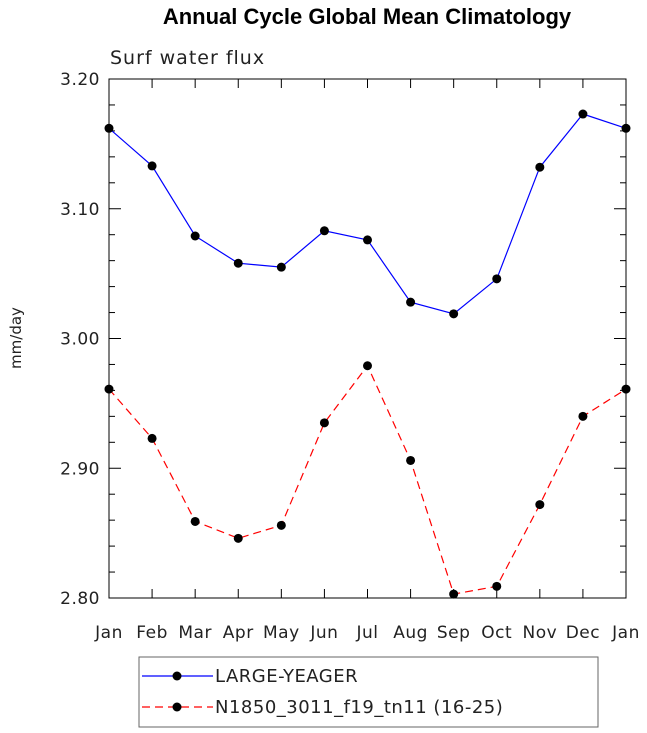 The width and height of the screenshot is (647, 733). I want to click on x-tick-label: Apr, so click(238, 633).